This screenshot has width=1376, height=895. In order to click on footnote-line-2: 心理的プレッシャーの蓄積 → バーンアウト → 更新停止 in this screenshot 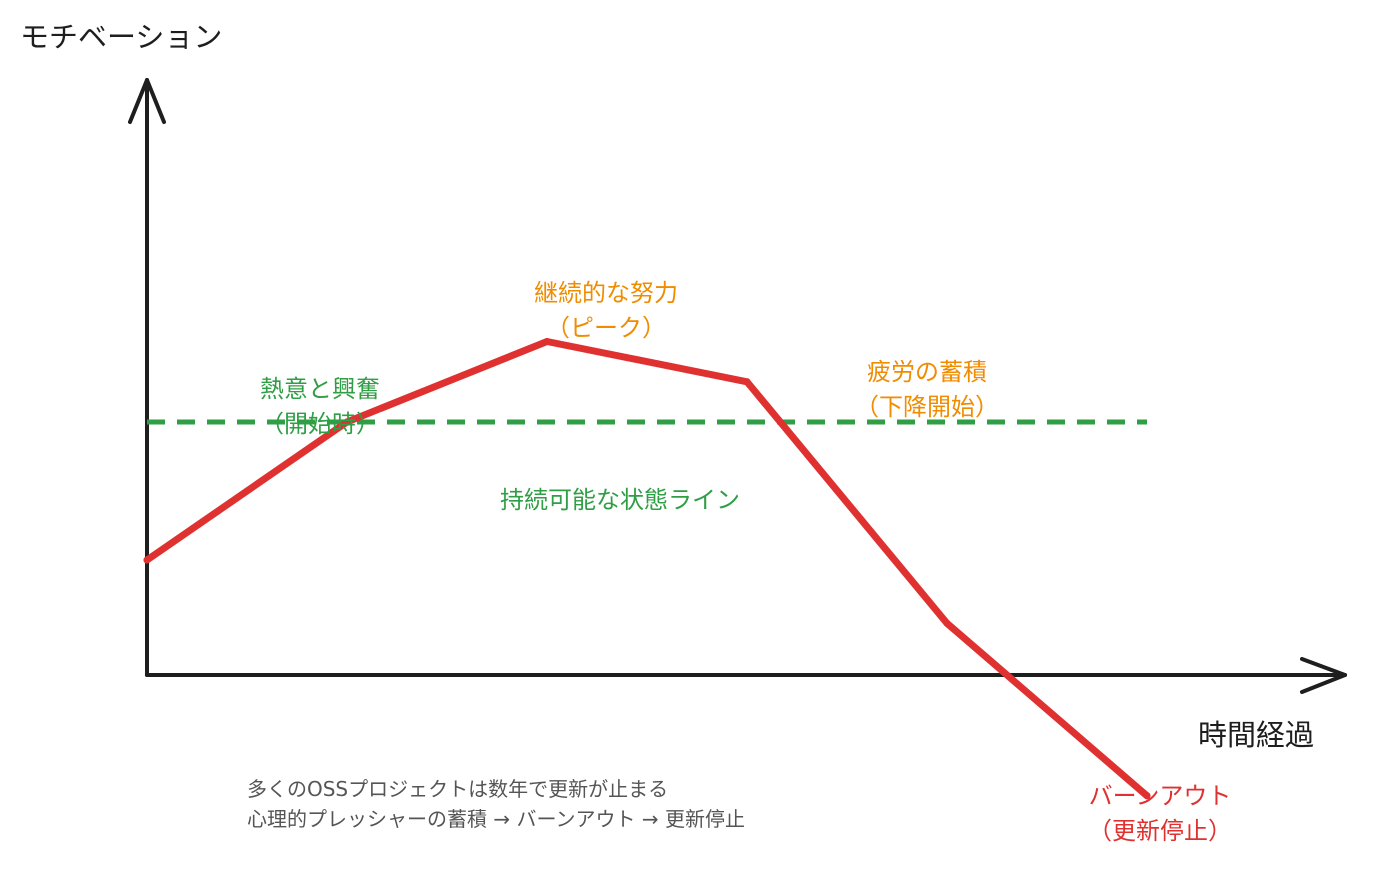, I will do `click(496, 819)`.